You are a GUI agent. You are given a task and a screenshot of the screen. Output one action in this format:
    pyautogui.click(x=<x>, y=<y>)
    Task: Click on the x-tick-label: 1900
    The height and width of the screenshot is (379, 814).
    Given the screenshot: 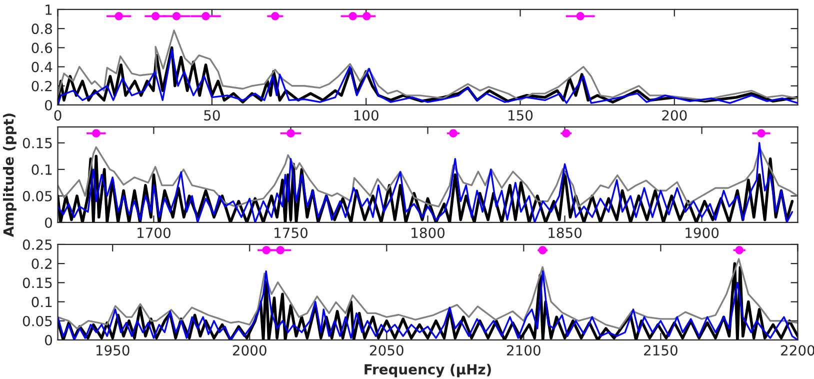 What is the action you would take?
    pyautogui.click(x=702, y=233)
    